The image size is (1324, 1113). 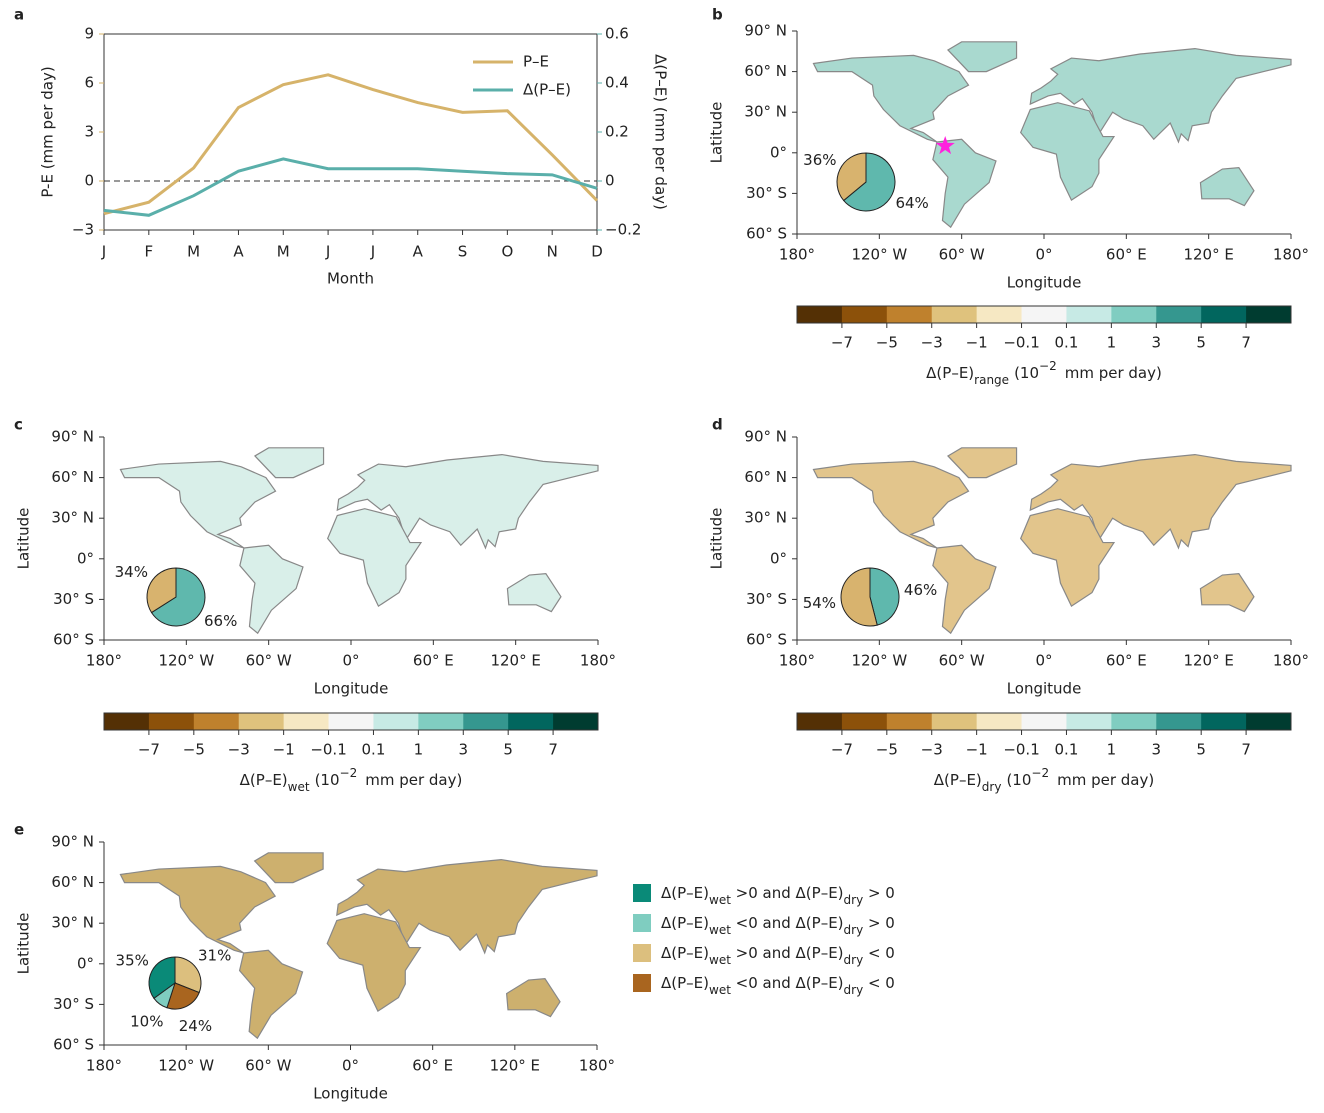 What do you see at coordinates (819, 603) in the screenshot?
I see `pie-label: 54%` at bounding box center [819, 603].